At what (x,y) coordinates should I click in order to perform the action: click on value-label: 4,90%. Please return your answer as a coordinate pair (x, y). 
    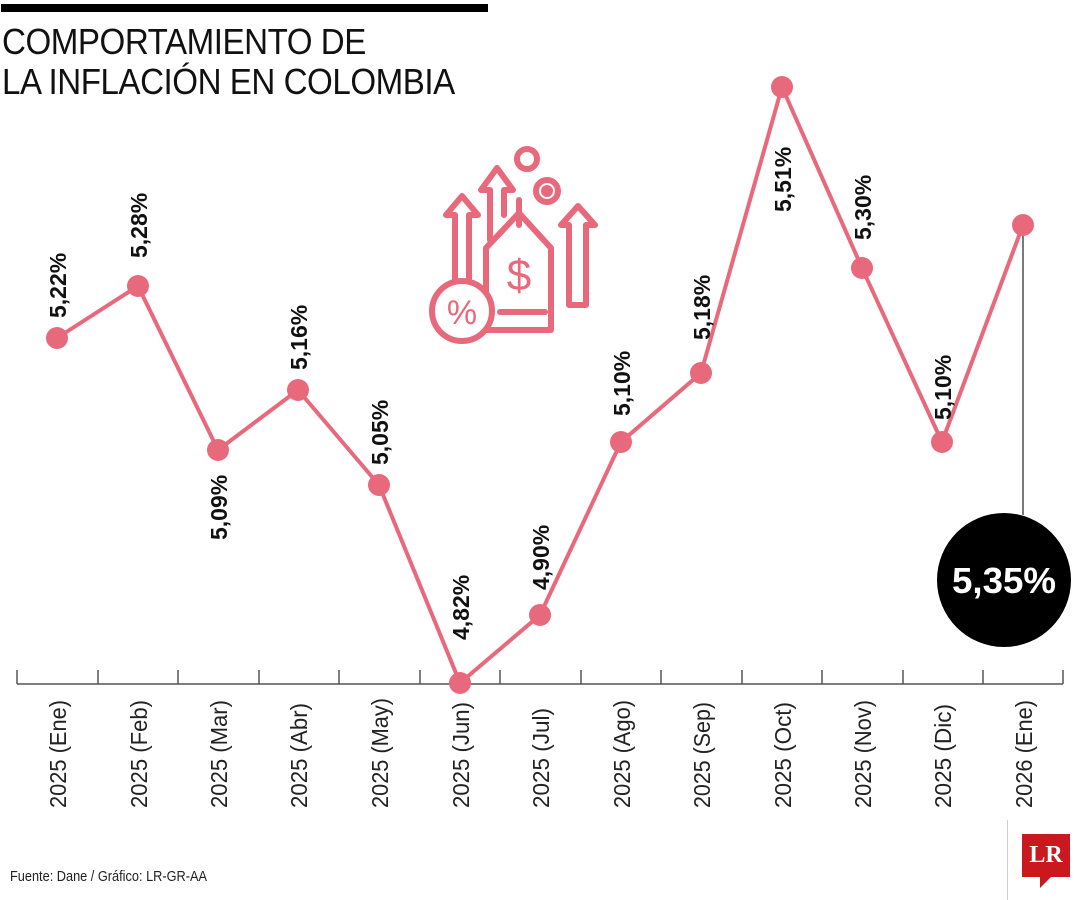
    Looking at the image, I should click on (541, 557).